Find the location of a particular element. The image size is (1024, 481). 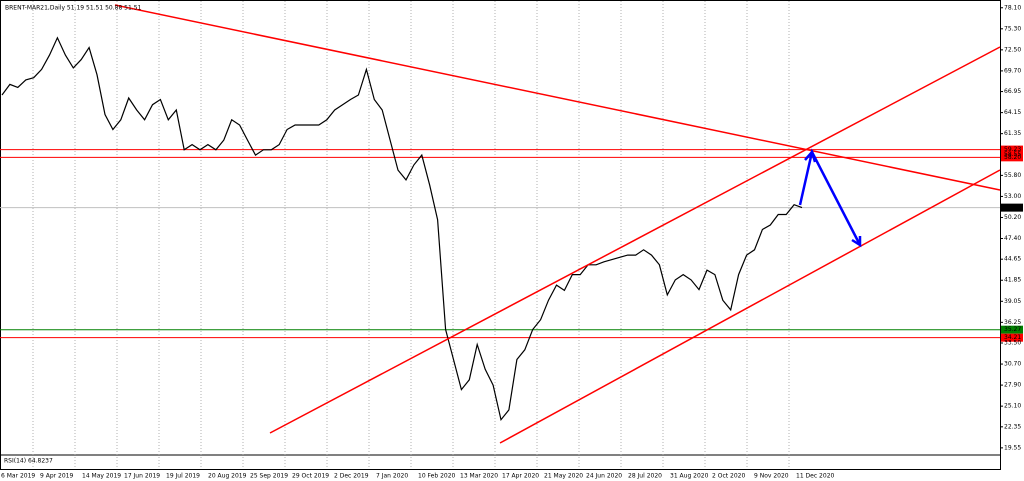

y-tick-label: 33.50 is located at coordinates (1012, 343).